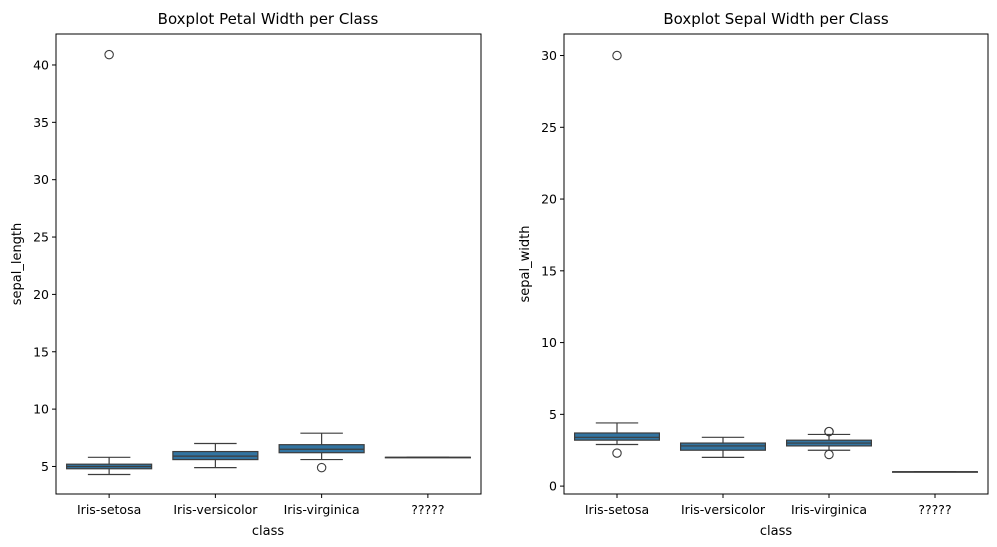  Describe the element at coordinates (268, 19) in the screenshot. I see `chart-title: Boxplot Petal Width per Class` at that location.